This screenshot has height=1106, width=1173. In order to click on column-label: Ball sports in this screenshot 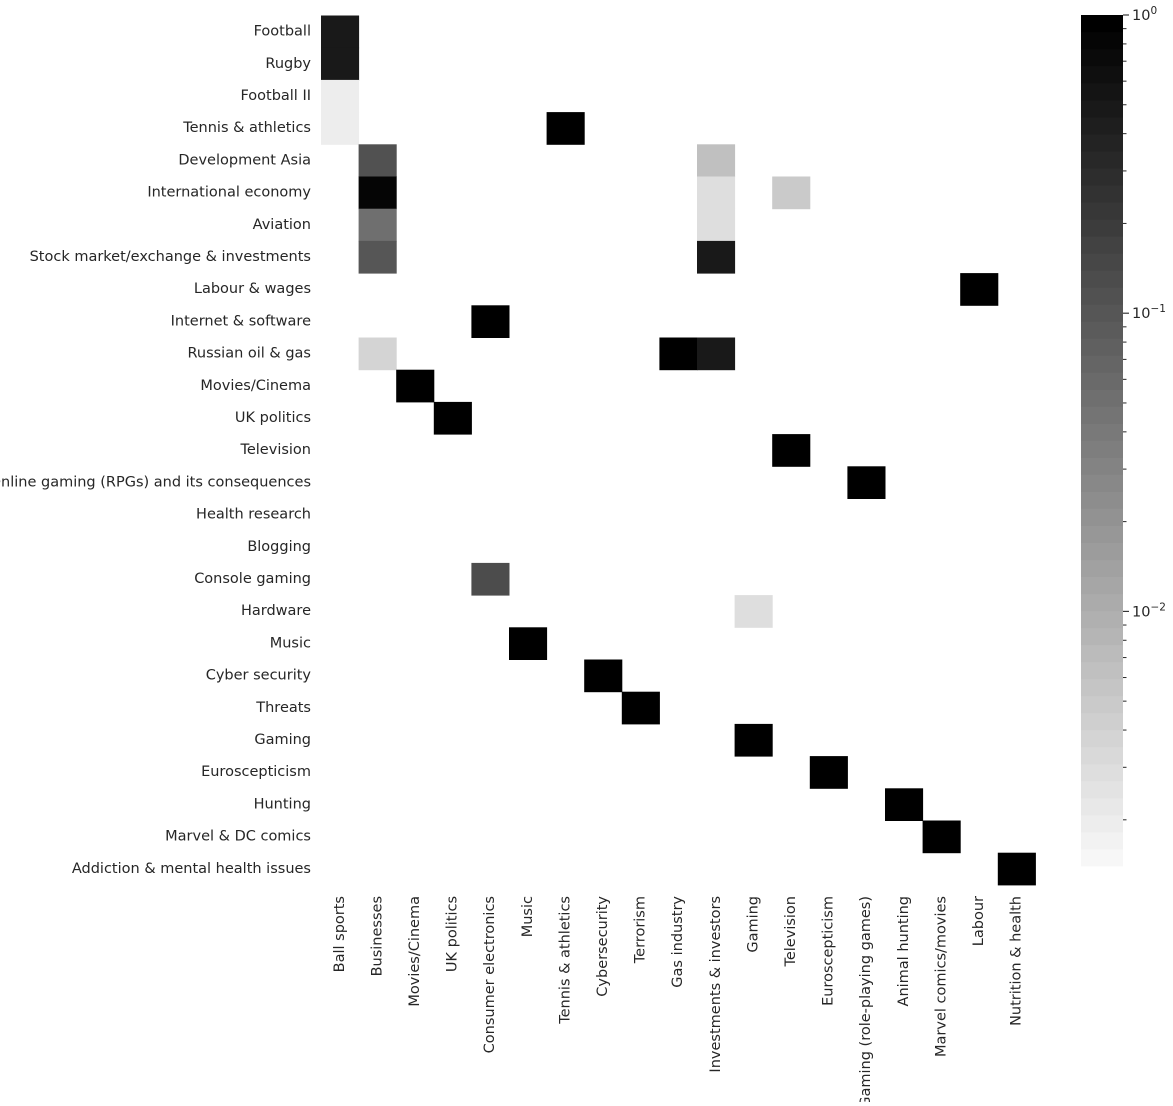, I will do `click(340, 934)`.